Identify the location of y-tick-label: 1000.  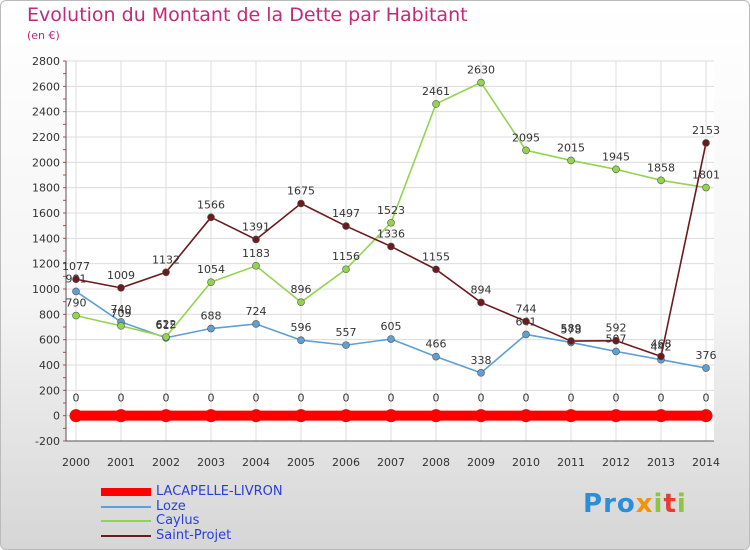
(46, 289).